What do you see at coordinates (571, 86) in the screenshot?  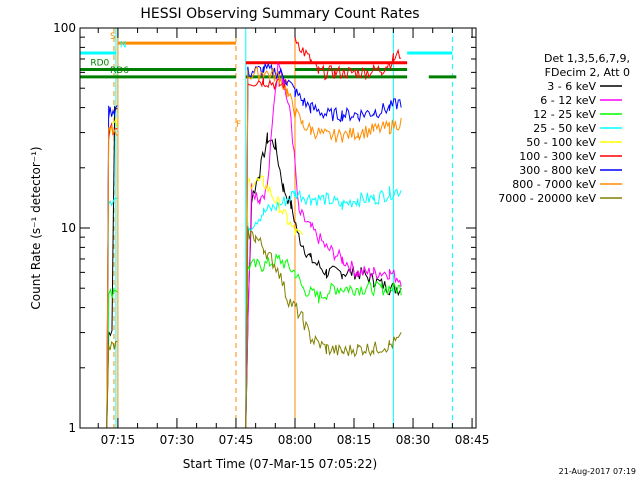 I see `legend-label-0: 3 - 6 keV` at bounding box center [571, 86].